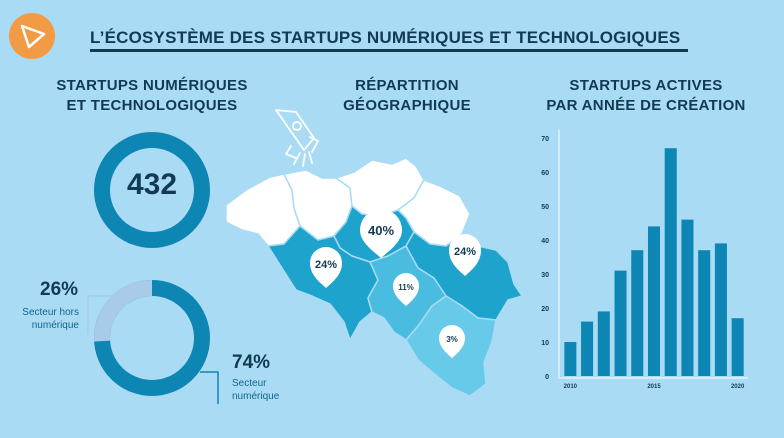  I want to click on x-tick-label-2015: 2015, so click(654, 387).